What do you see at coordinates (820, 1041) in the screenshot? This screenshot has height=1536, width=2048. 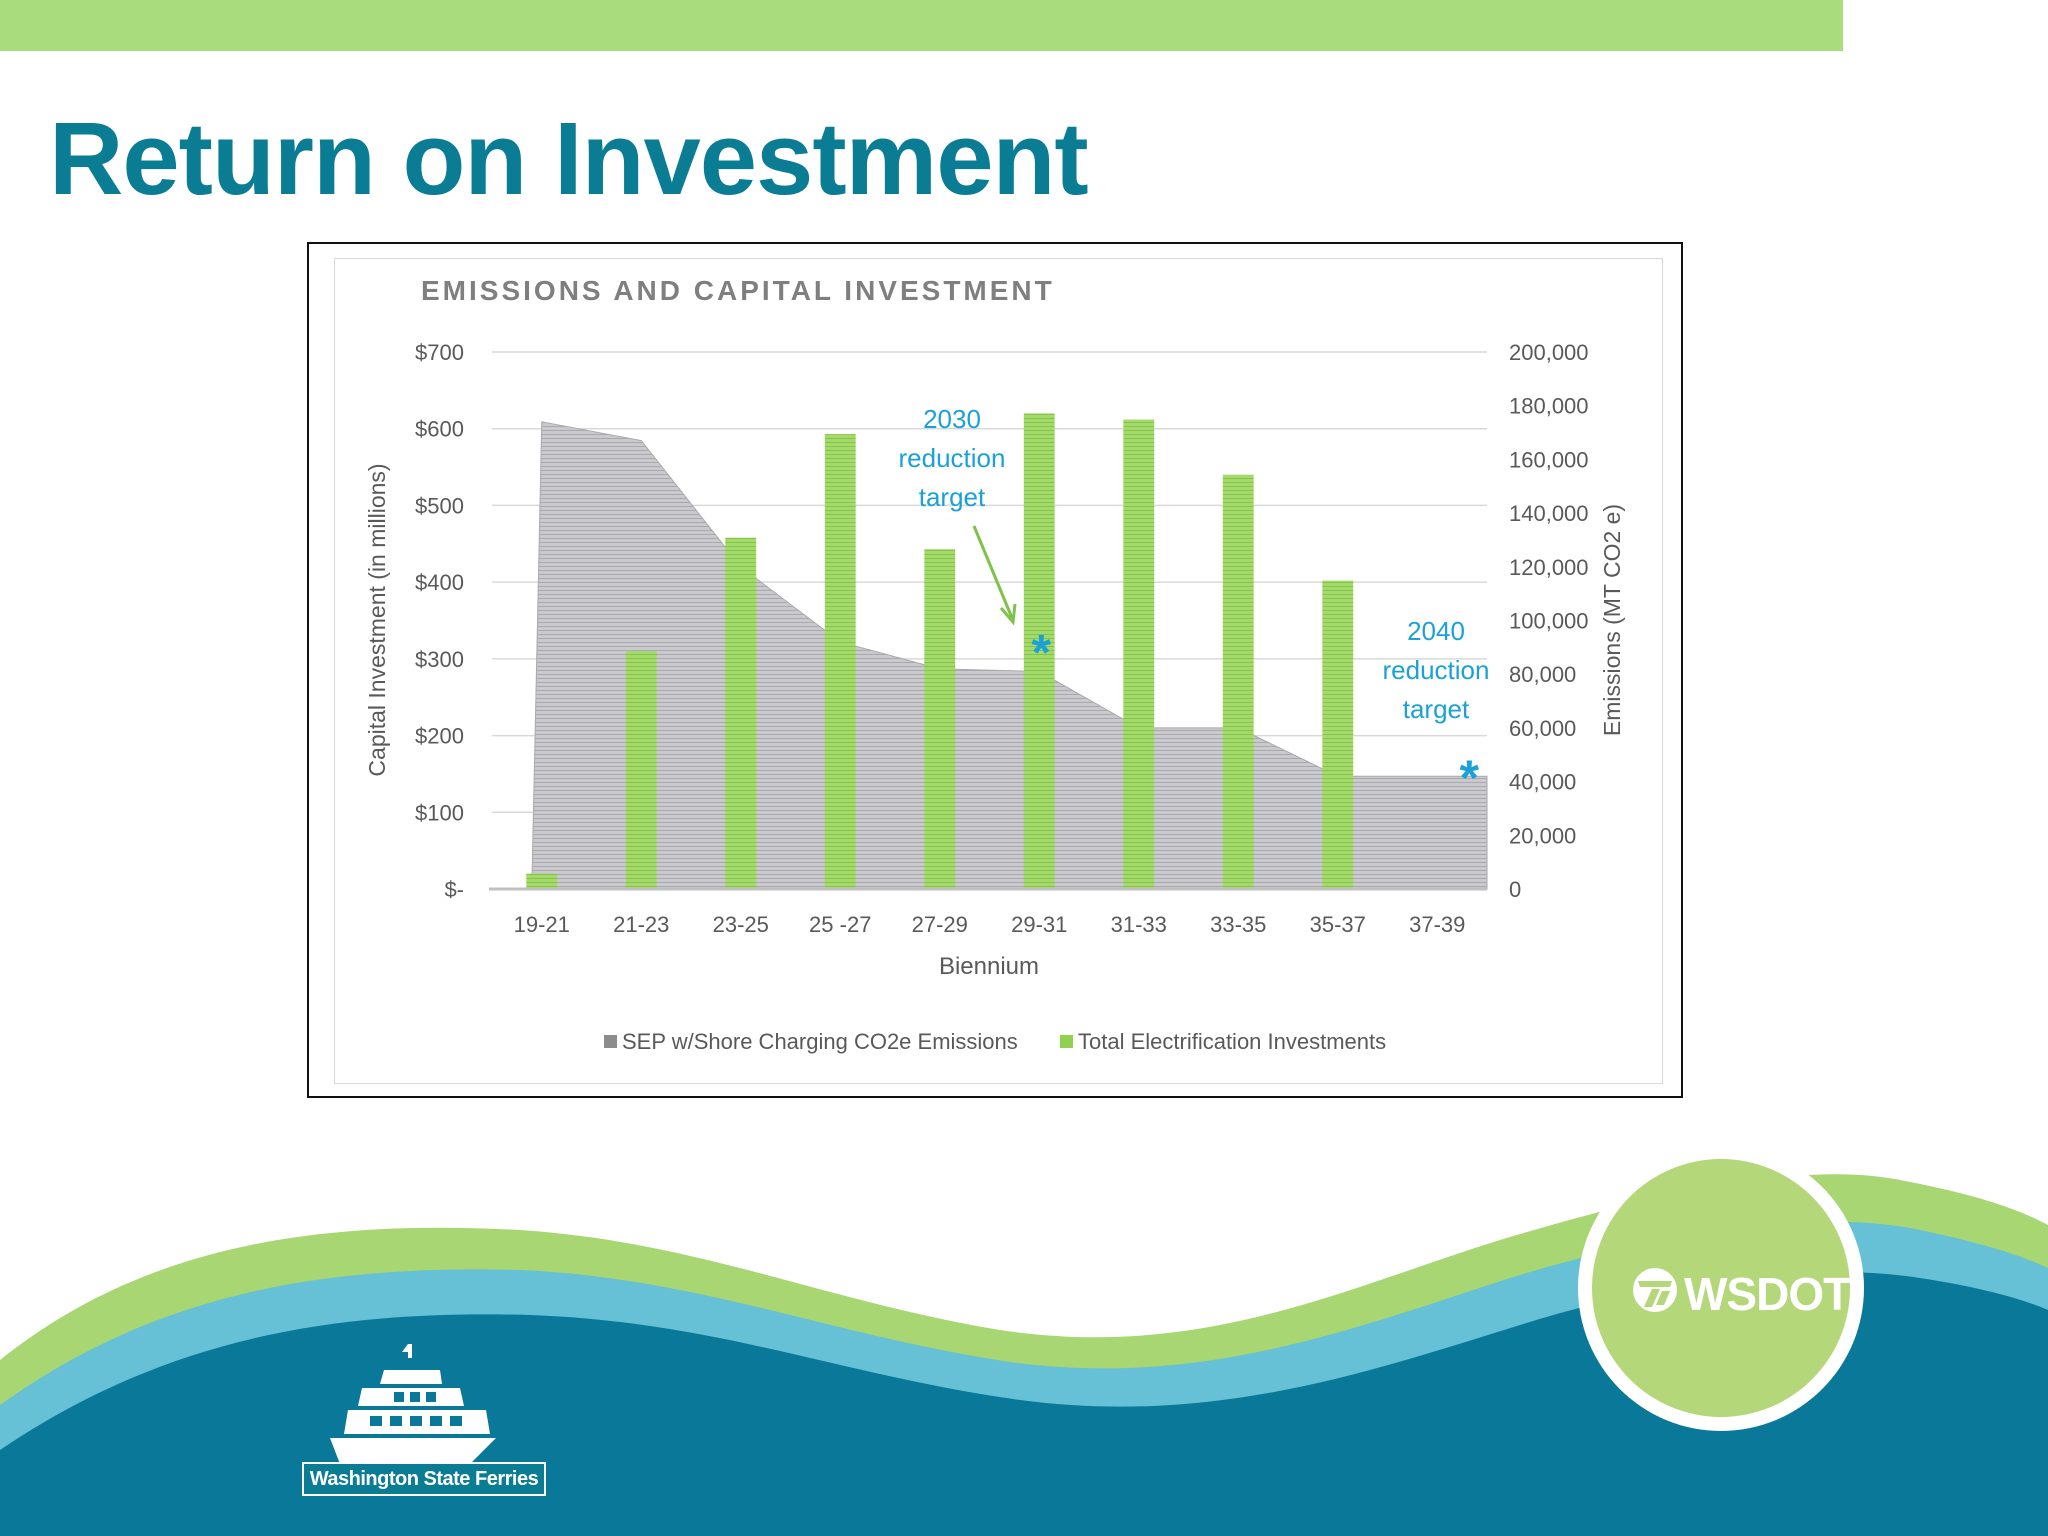 I see `legend-label-emissions: SEP w/Shore Charging CO2e Emissions` at bounding box center [820, 1041].